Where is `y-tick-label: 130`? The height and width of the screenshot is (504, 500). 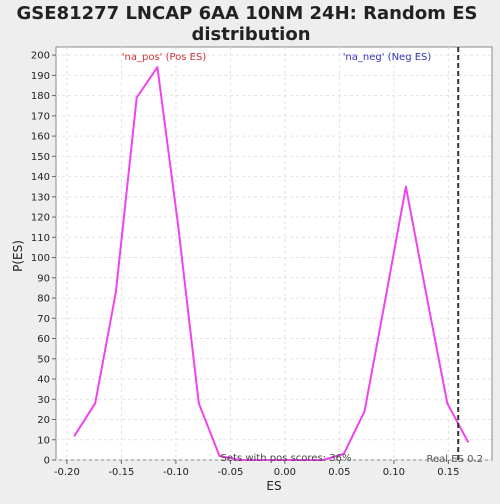
y-tick-label: 130 is located at coordinates (40, 197).